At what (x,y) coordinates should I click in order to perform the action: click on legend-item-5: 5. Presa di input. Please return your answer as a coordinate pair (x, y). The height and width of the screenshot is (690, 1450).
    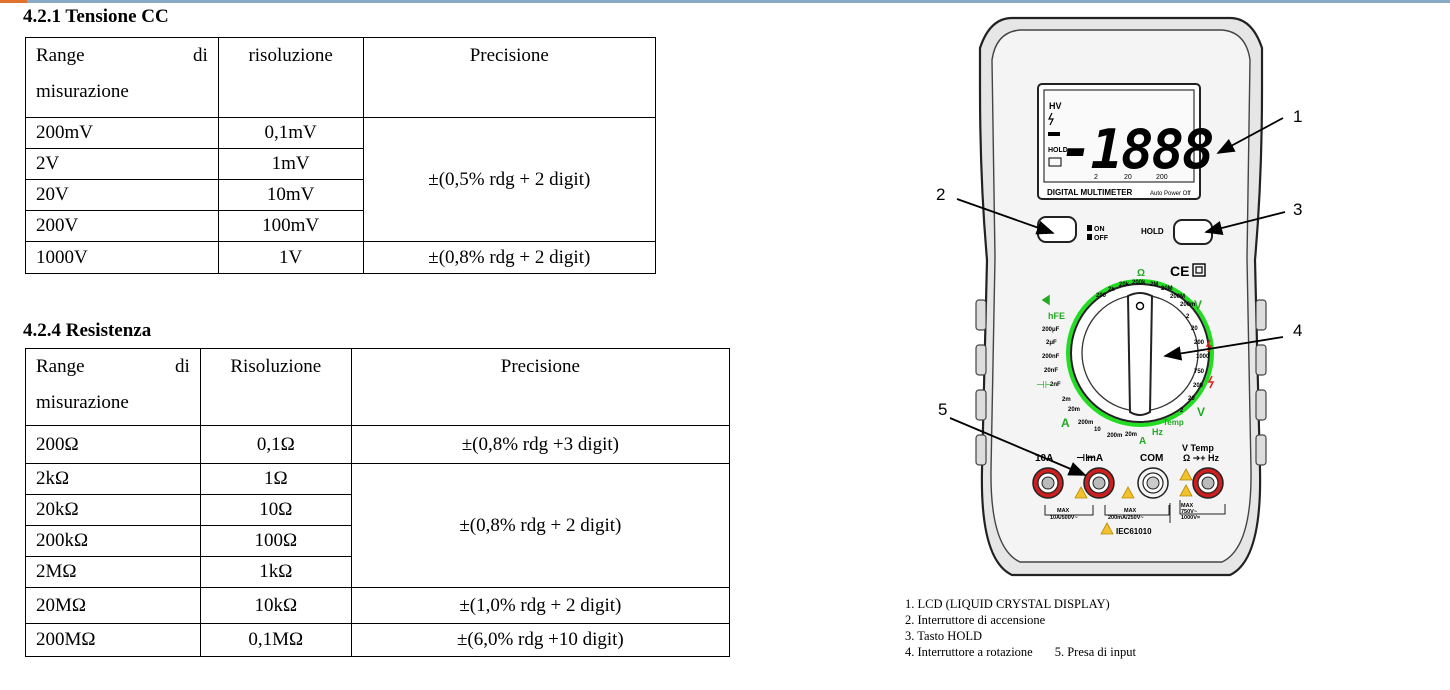
    Looking at the image, I should click on (1095, 652).